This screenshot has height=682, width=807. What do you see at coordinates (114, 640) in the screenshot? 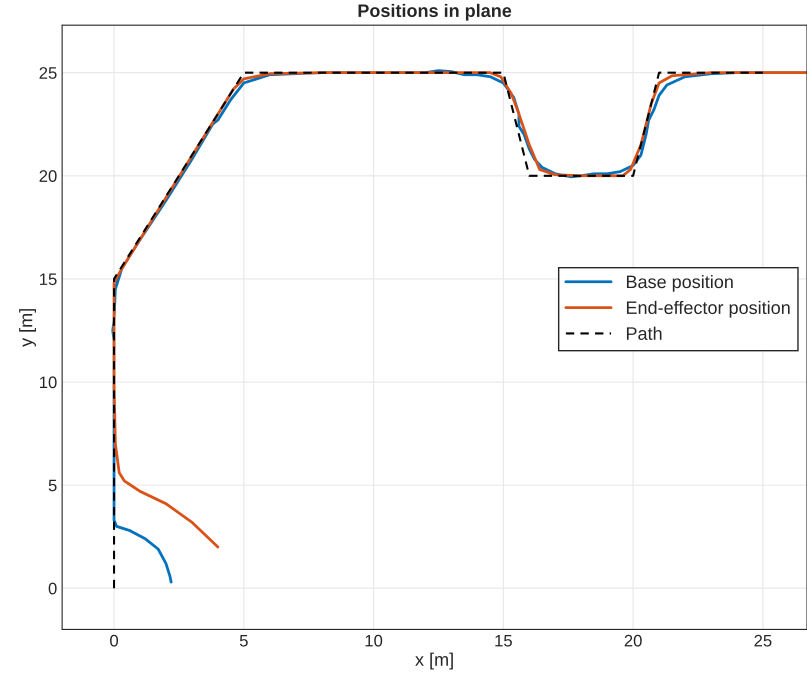
I see `x-tick-label: 0` at bounding box center [114, 640].